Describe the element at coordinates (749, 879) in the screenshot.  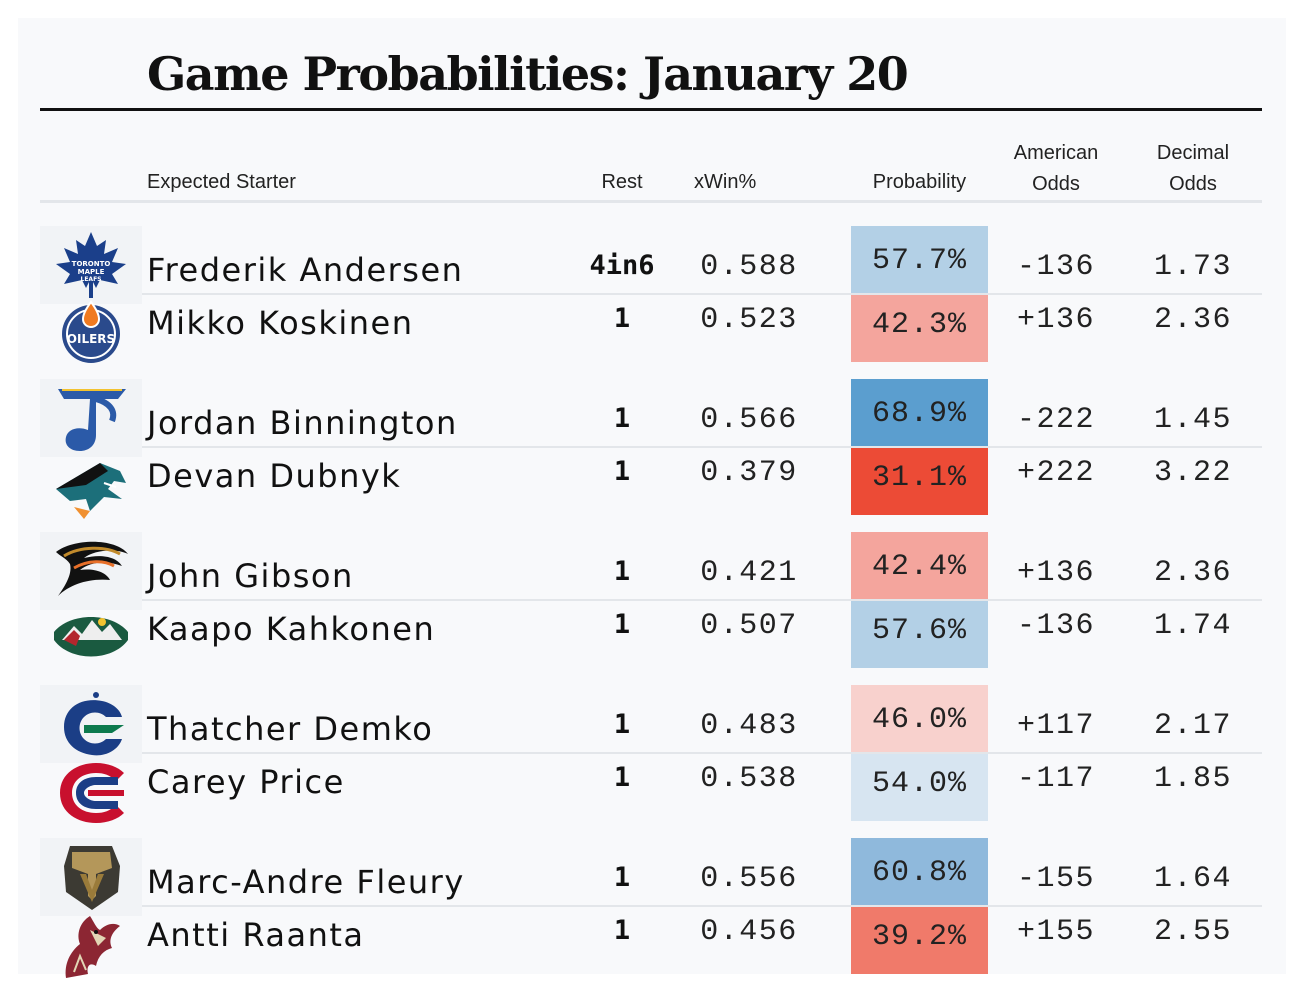
I see `xwin-value: 0.556` at that location.